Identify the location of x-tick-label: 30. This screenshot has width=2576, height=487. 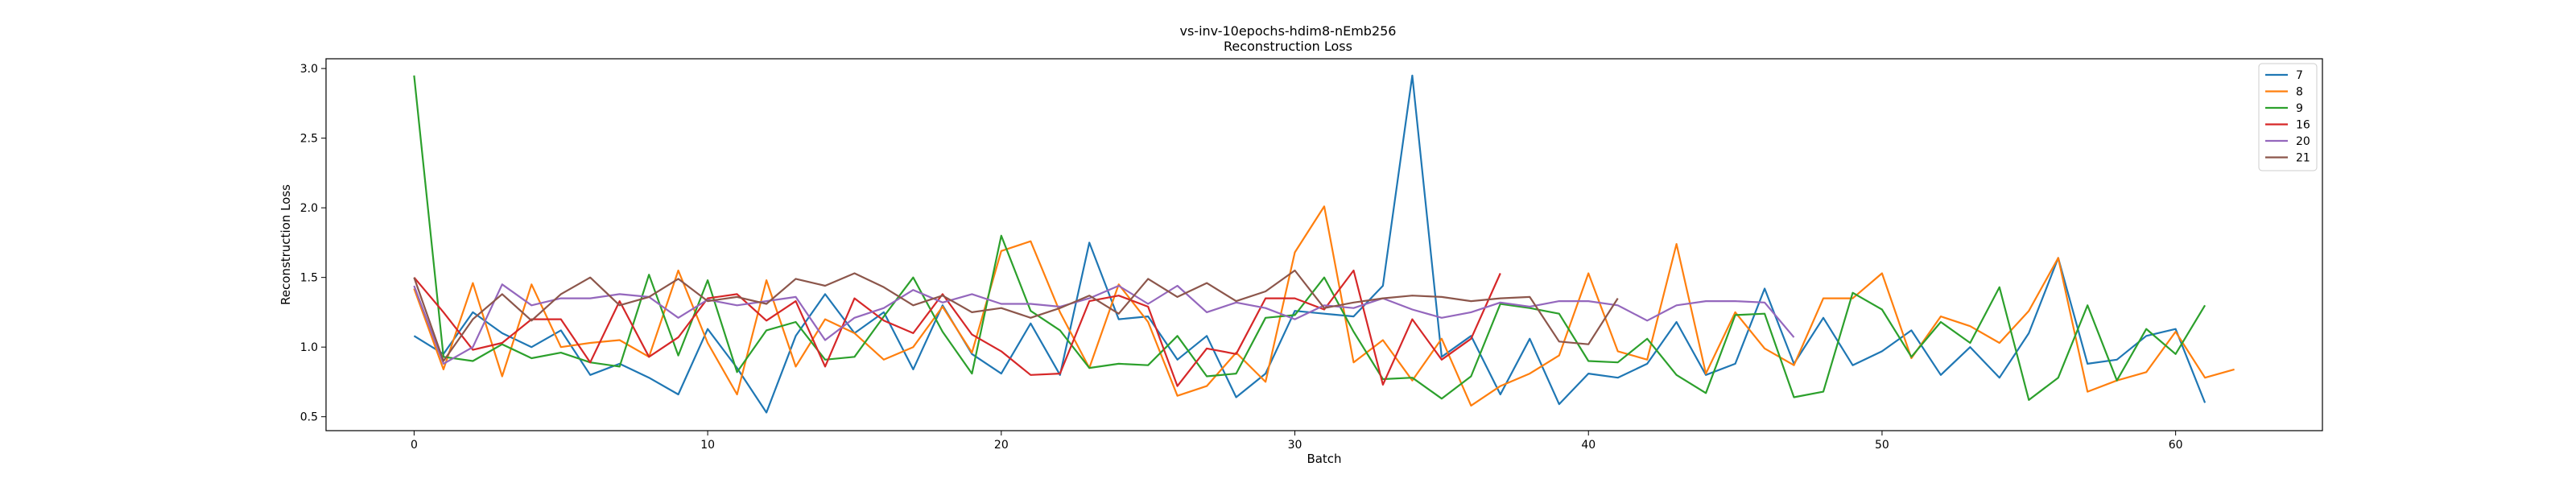
(1295, 445).